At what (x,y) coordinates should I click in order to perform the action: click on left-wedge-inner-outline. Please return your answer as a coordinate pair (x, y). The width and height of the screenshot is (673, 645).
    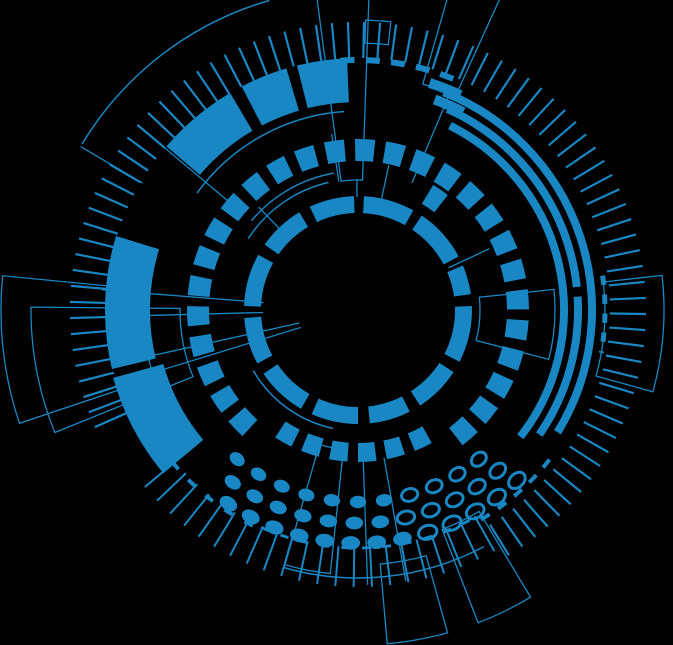
    Looking at the image, I should click on (112, 370).